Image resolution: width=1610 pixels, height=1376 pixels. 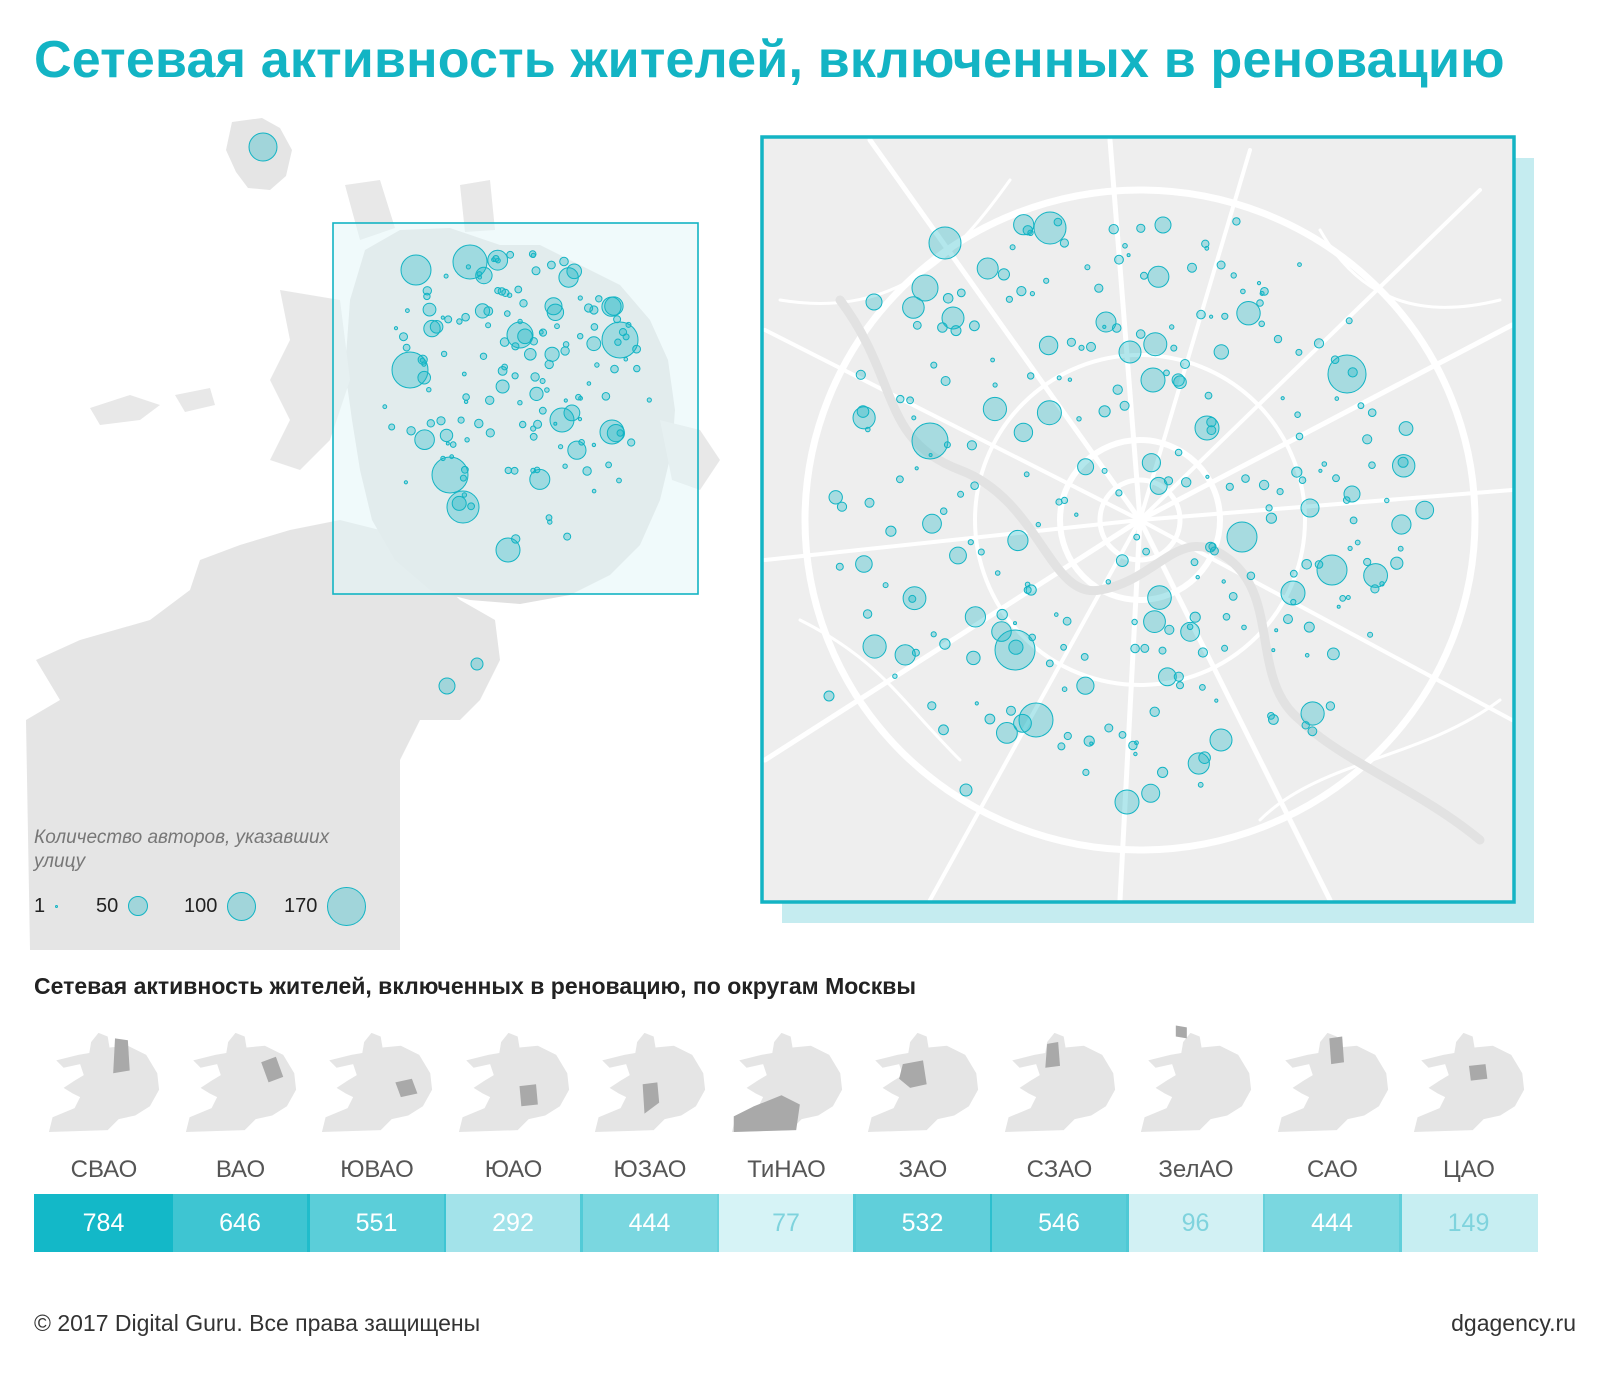 What do you see at coordinates (1195, 1223) in the screenshot?
I see `district-value: 96` at bounding box center [1195, 1223].